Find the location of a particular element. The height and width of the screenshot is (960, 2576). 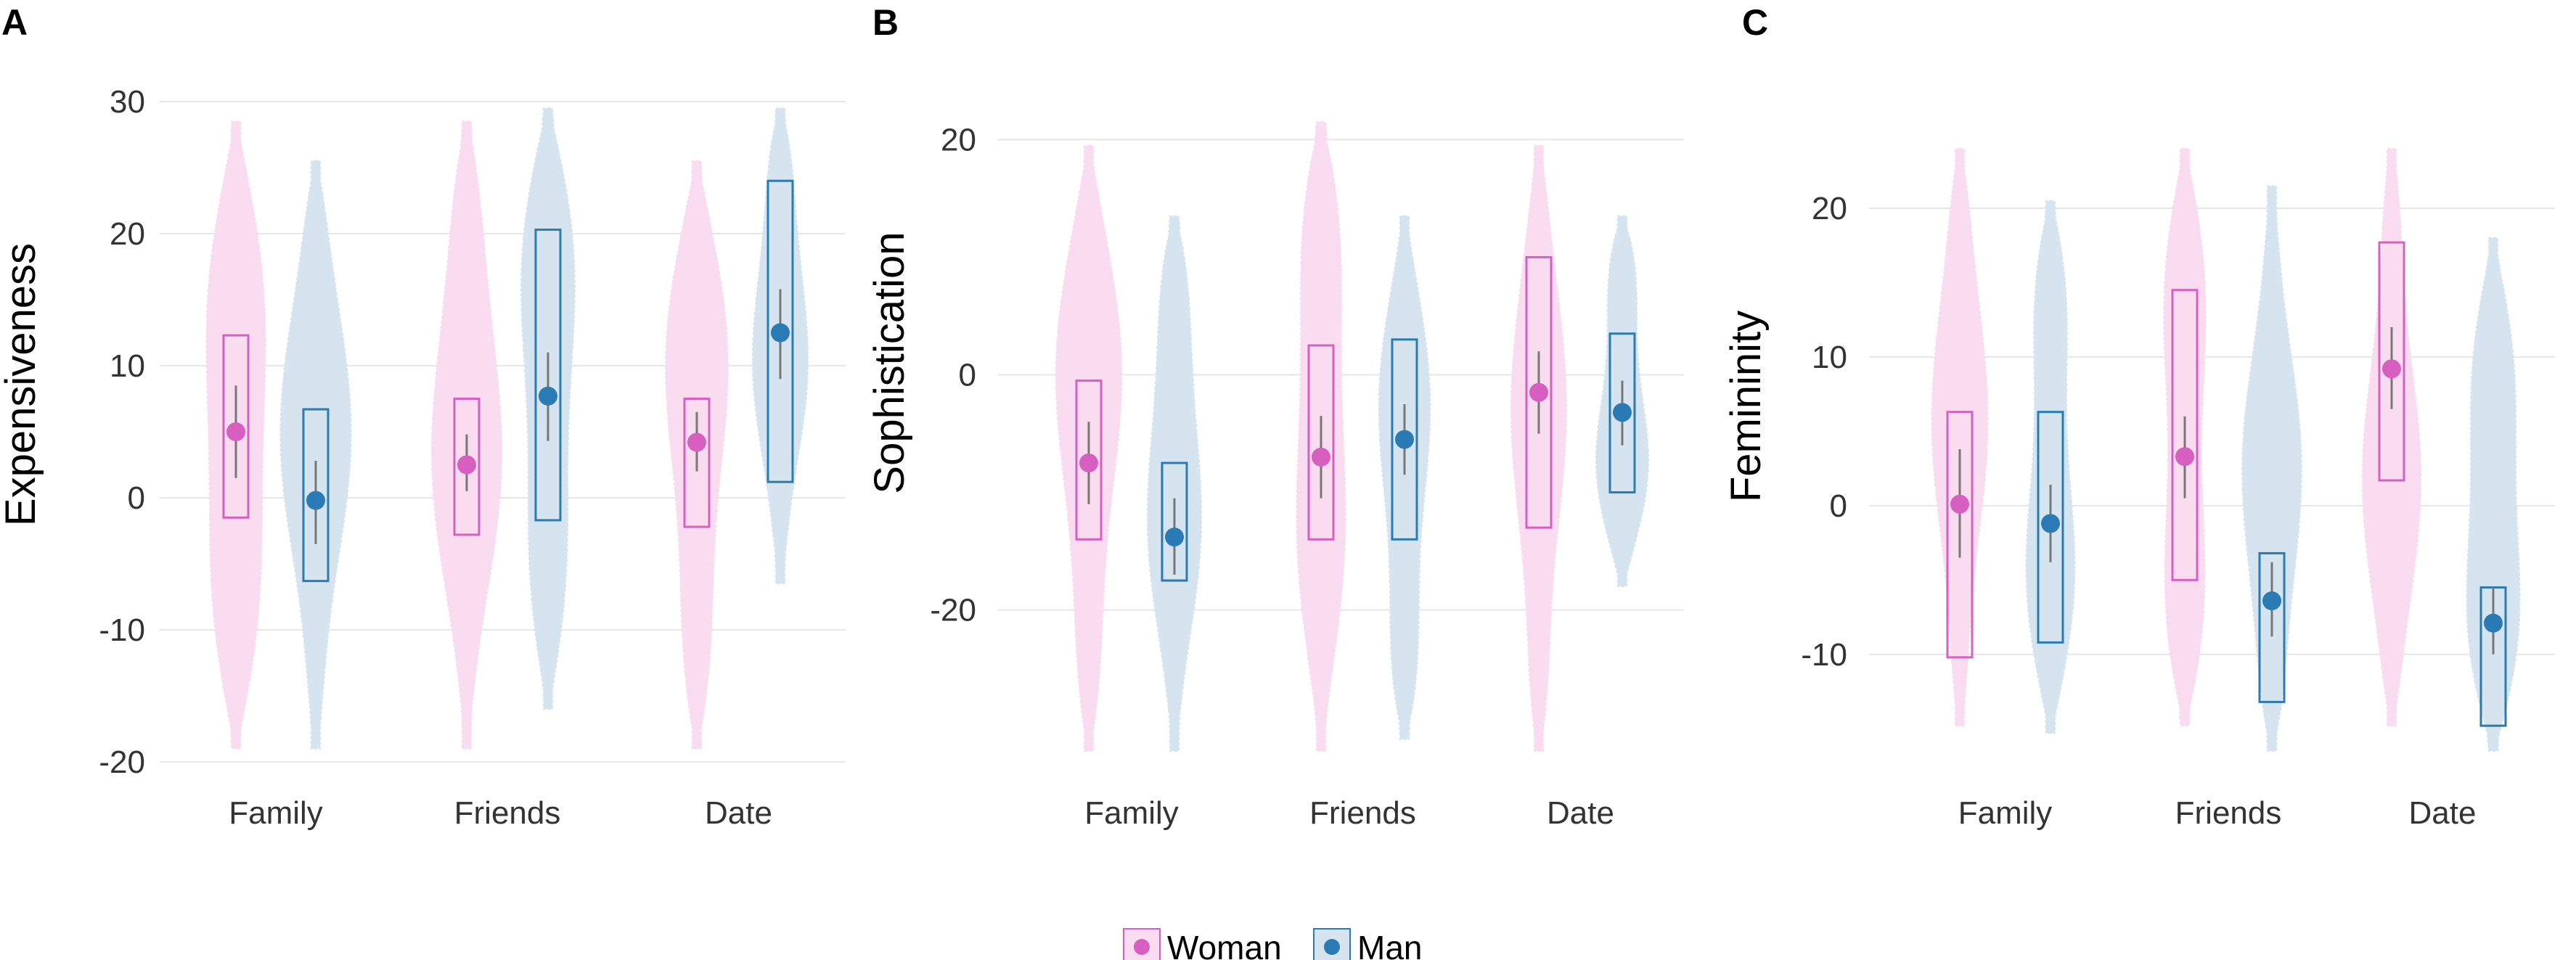

panel-b-violin-woman is located at coordinates (1539, 448).